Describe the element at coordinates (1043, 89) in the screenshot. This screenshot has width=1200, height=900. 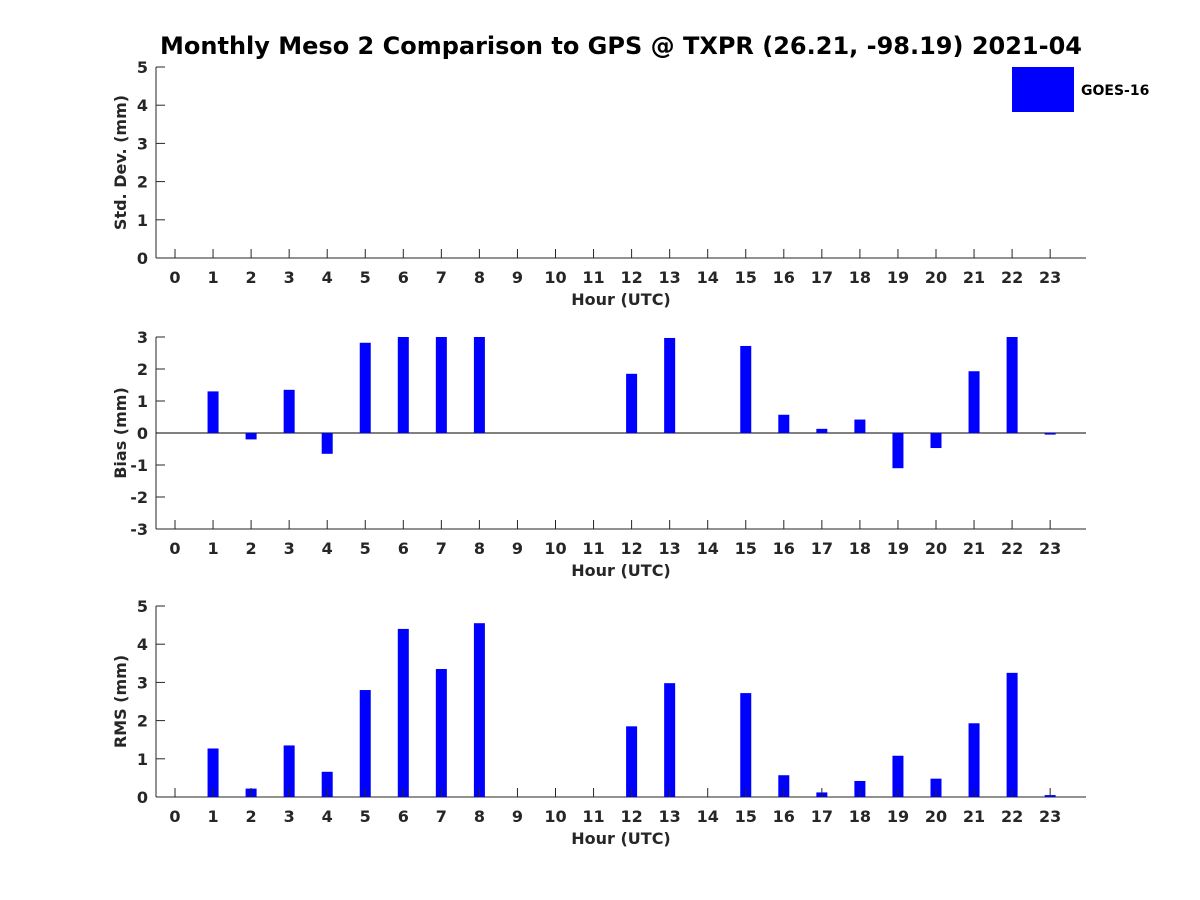
I see `legend-swatch` at that location.